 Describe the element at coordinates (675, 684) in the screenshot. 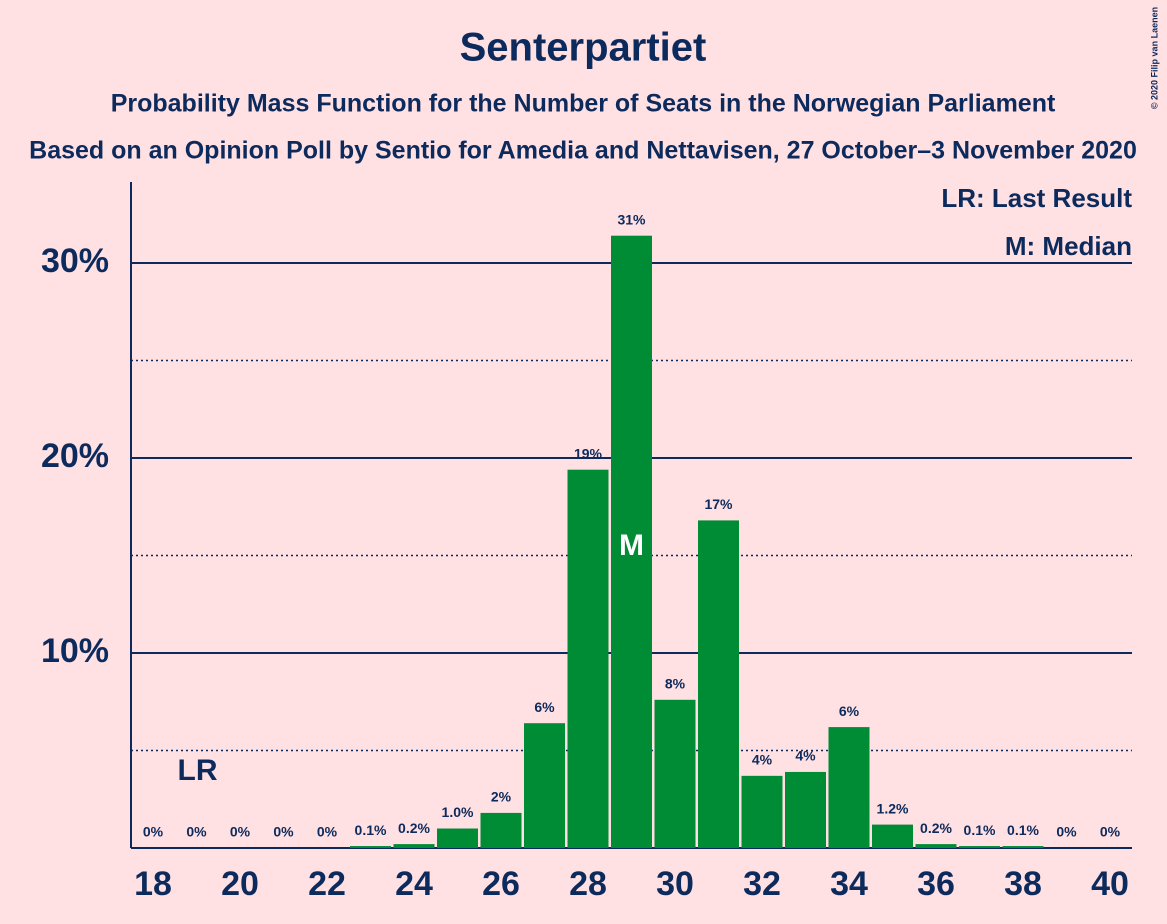

I see `value-label: 8%` at that location.